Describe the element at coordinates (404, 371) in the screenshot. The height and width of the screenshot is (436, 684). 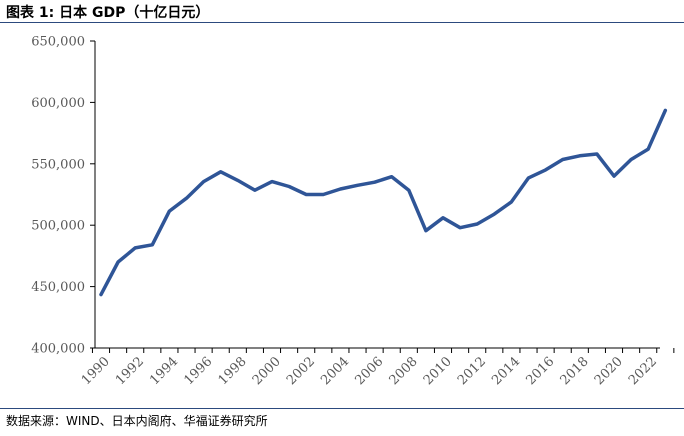
I see `x-tick-label: 2008` at that location.